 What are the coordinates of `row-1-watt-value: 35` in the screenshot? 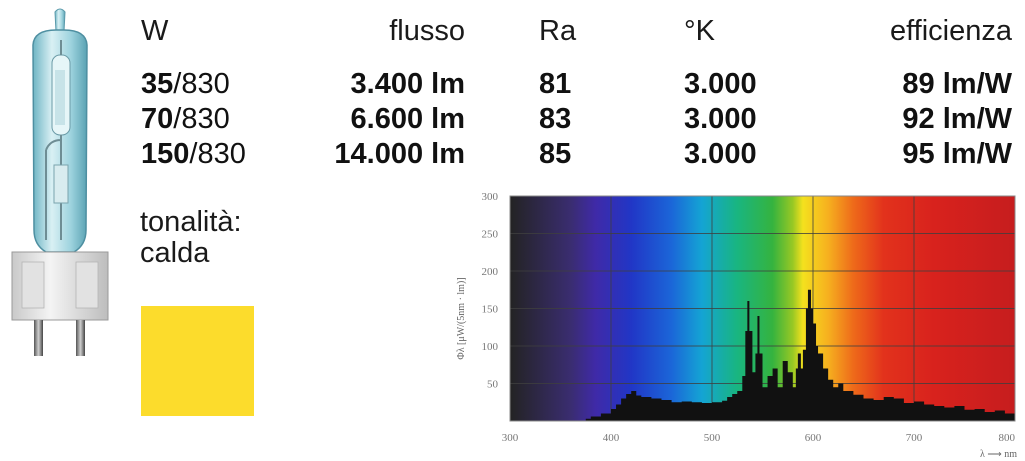 It's located at (157, 84).